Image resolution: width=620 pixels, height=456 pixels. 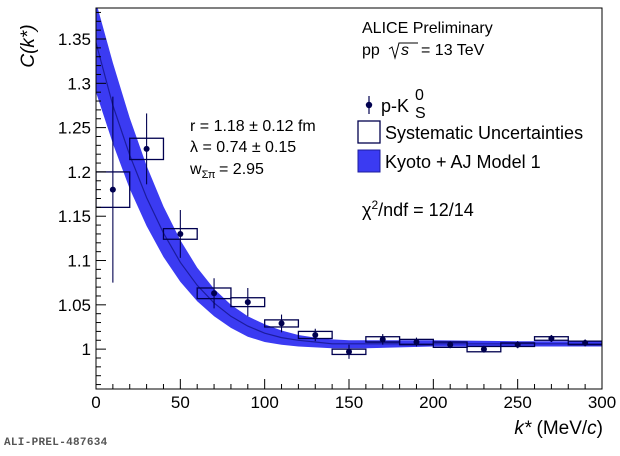 I want to click on energy-label: = 13 TeV, so click(x=453, y=50).